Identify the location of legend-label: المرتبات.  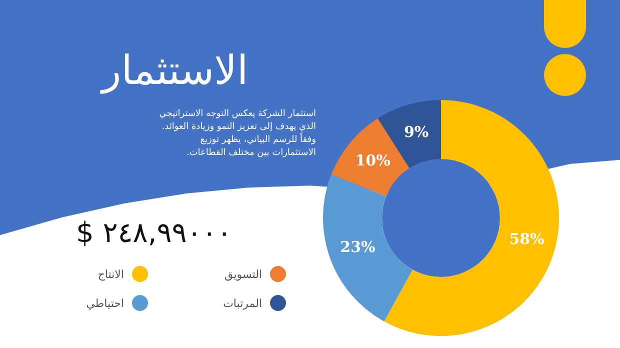
(242, 303).